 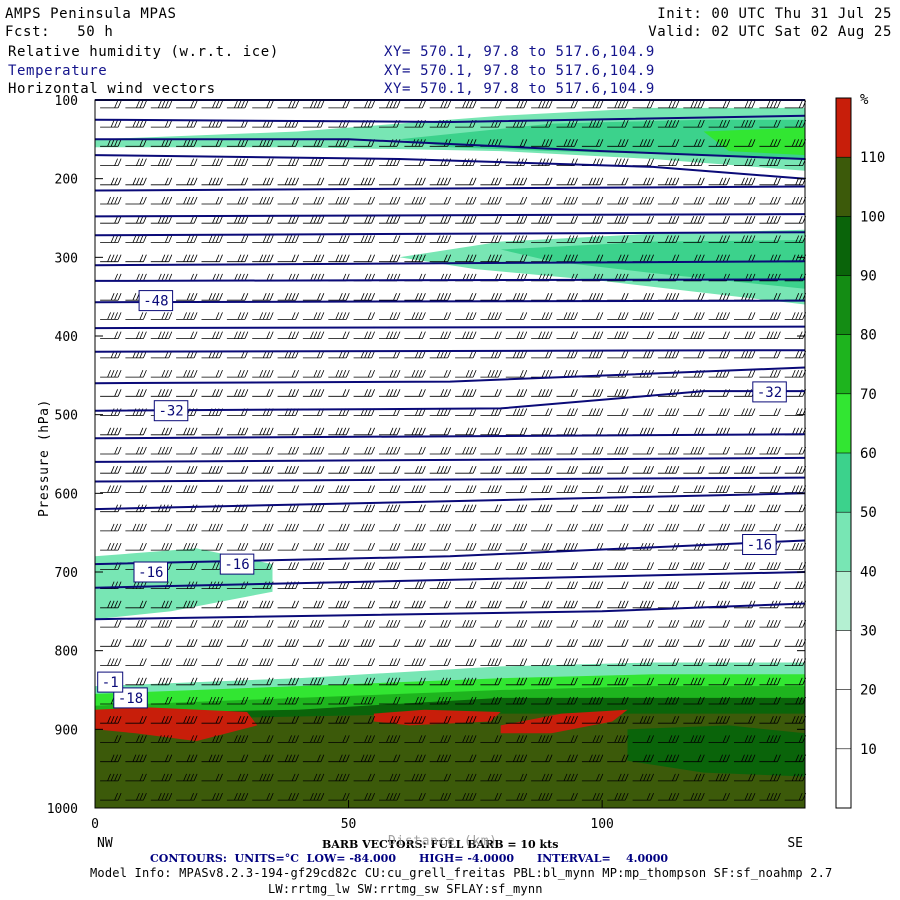 What do you see at coordinates (112, 89) in the screenshot?
I see `field-wind-label: Horizontal wind vectors` at bounding box center [112, 89].